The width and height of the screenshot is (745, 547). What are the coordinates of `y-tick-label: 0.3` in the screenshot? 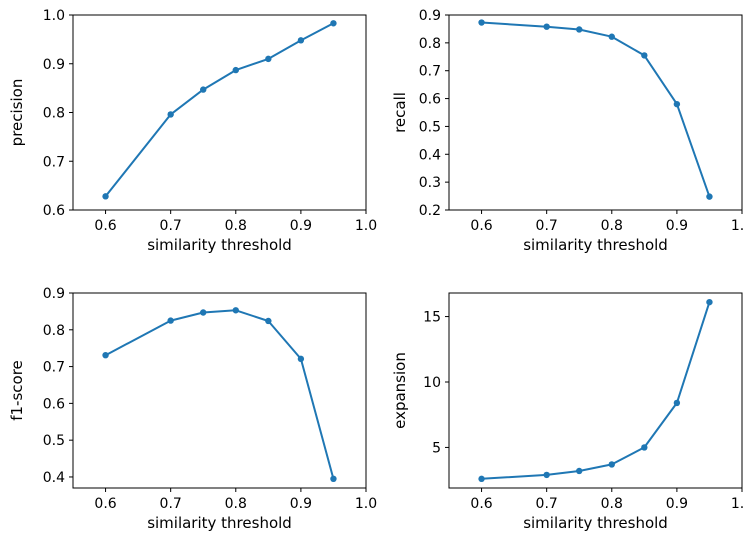 It's located at (430, 183).